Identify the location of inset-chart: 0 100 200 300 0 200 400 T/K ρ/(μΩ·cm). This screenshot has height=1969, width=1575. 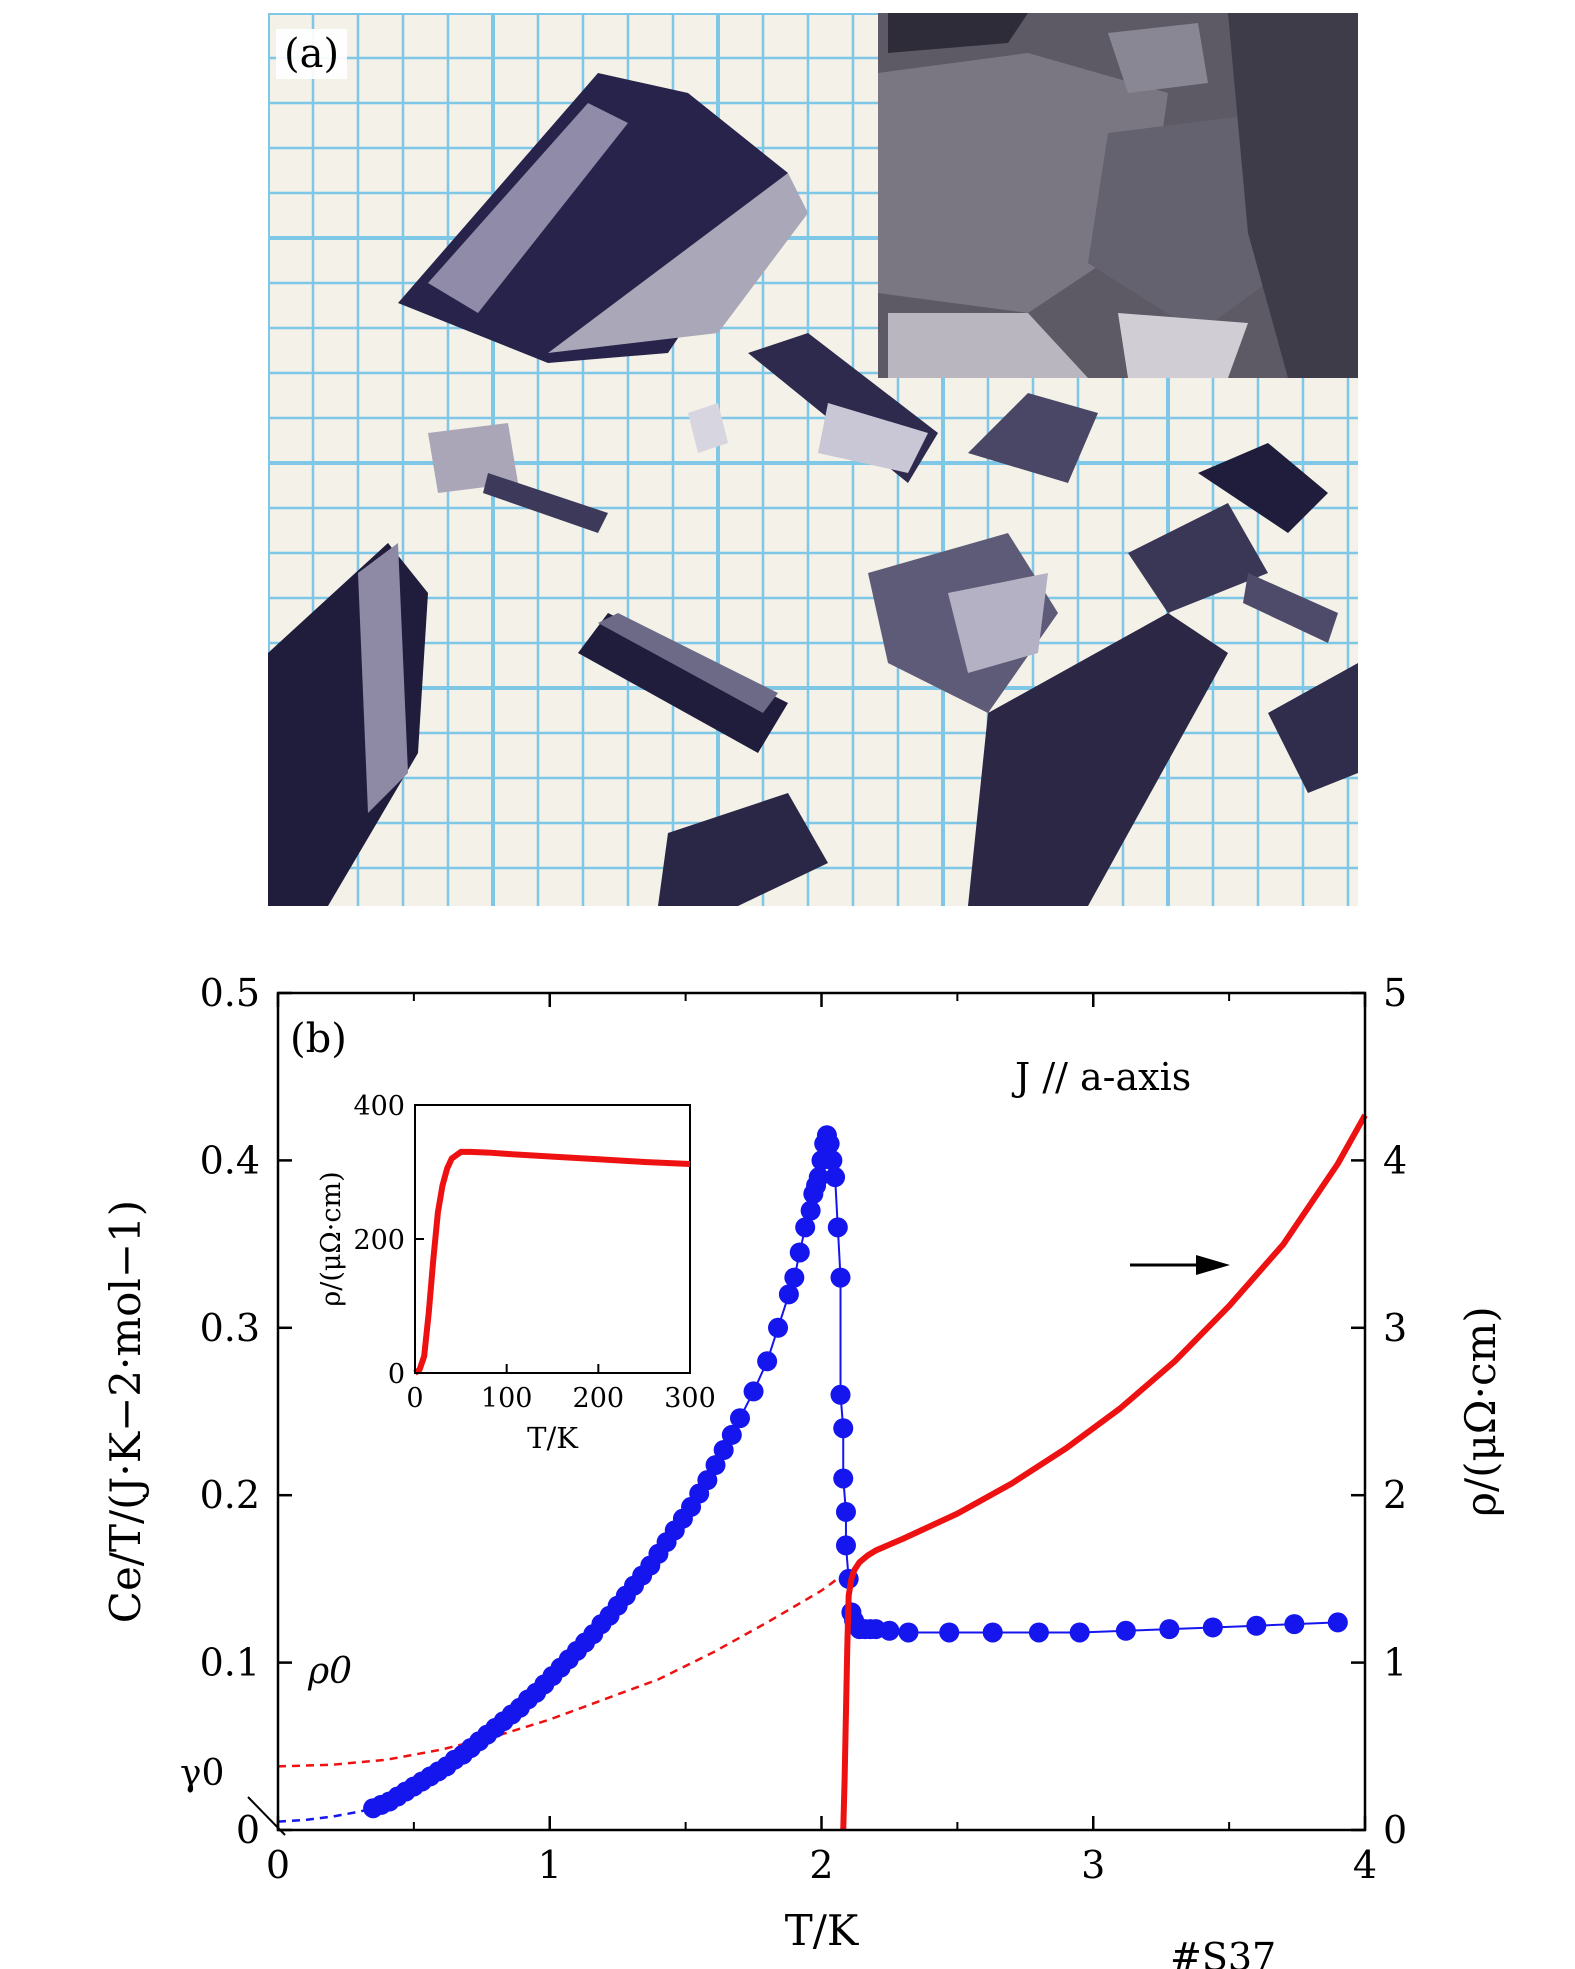
(516, 1273).